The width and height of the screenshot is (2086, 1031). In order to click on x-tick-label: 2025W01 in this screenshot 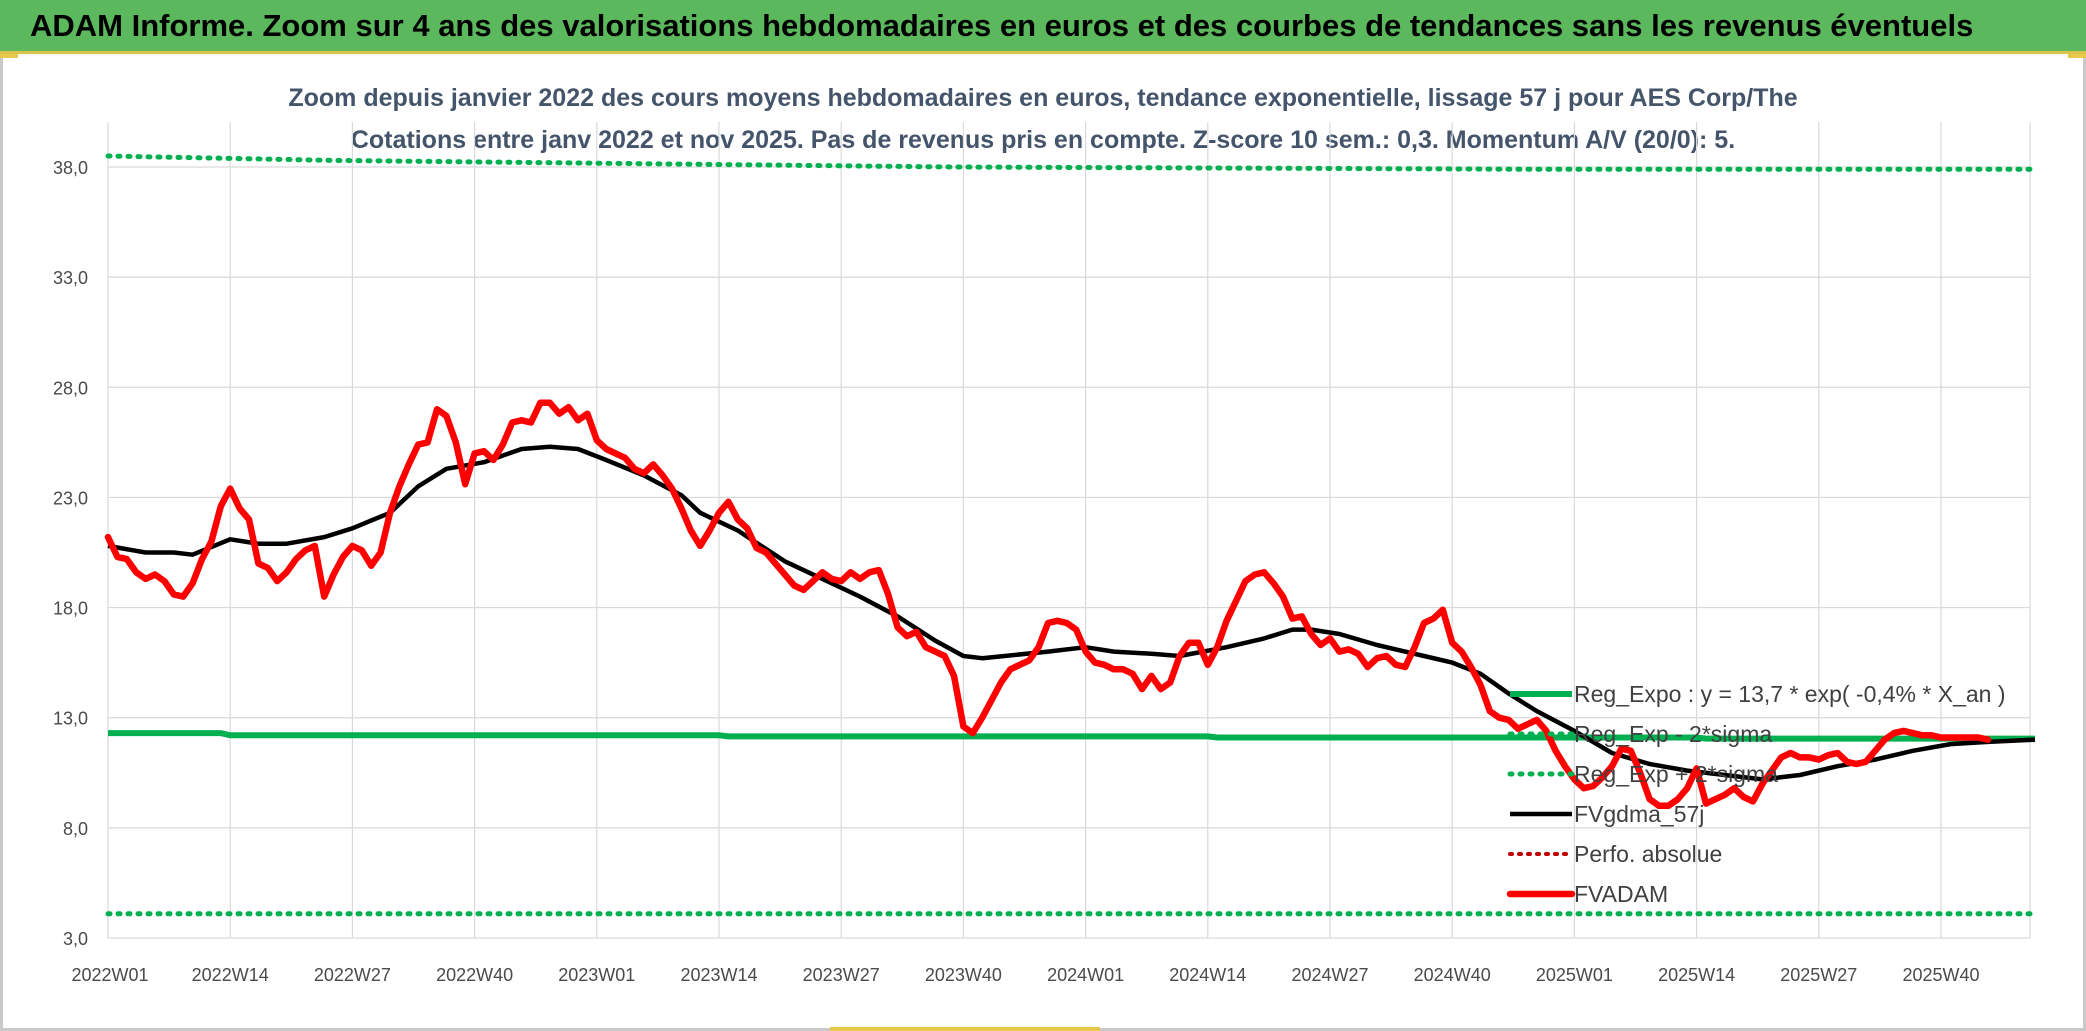, I will do `click(1574, 975)`.